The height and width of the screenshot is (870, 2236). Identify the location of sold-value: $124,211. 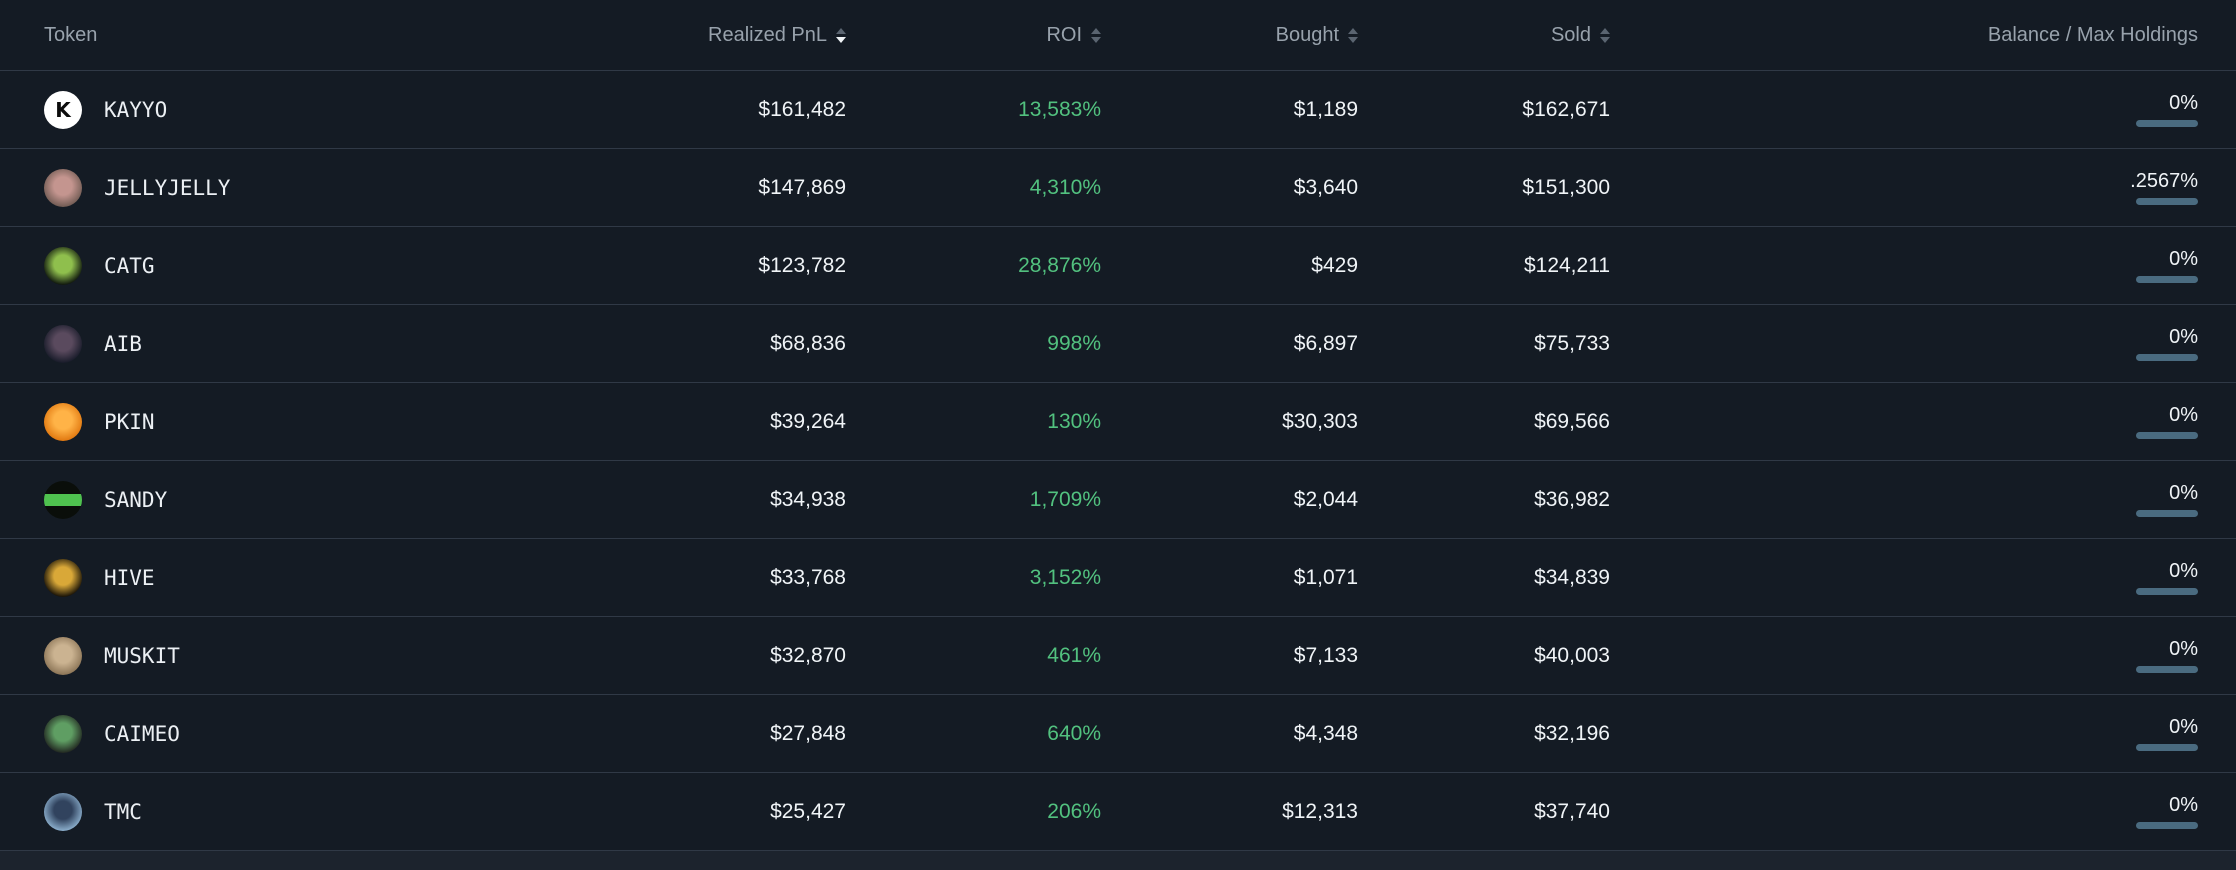
(1566, 265).